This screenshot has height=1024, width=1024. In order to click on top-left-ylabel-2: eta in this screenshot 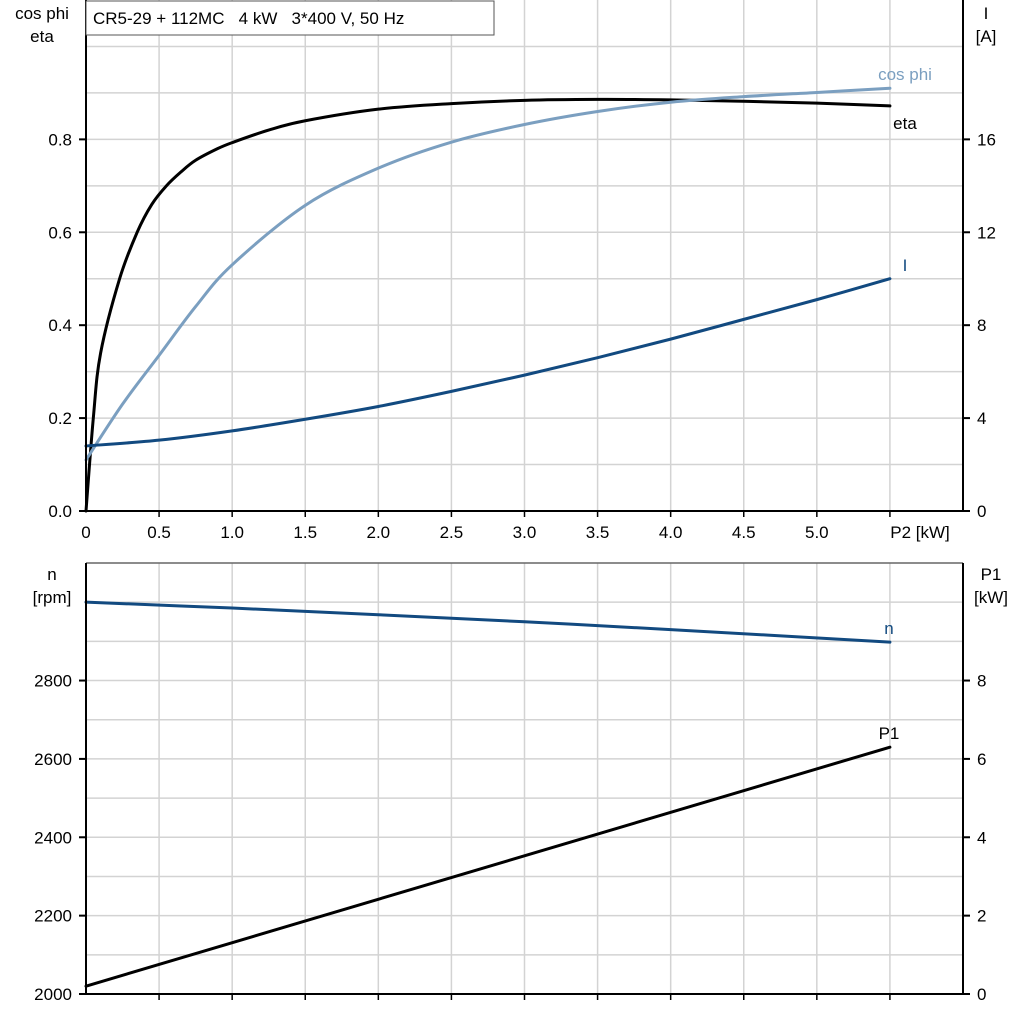, I will do `click(42, 36)`.